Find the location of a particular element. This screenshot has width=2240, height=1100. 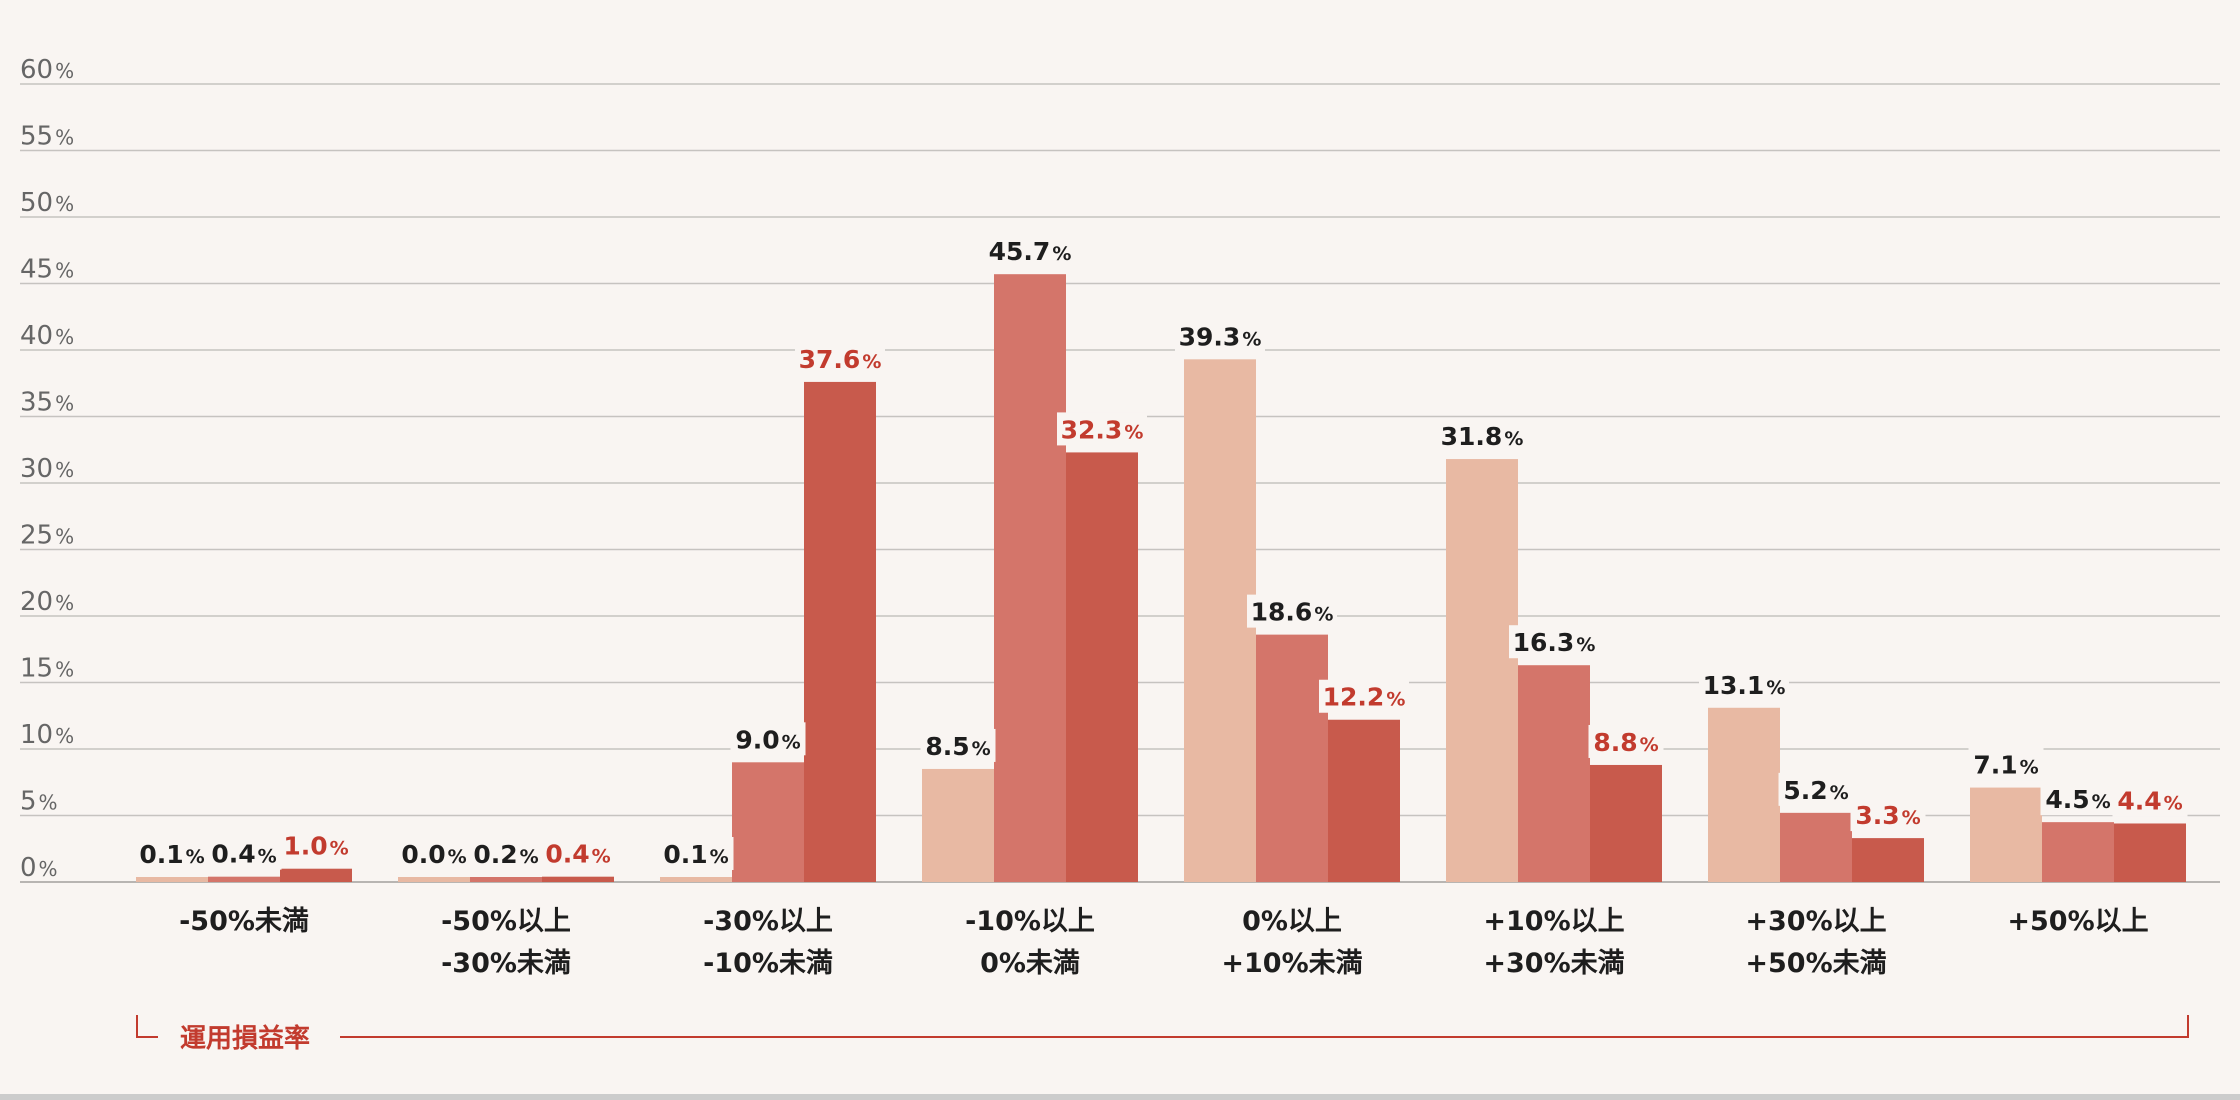

value-label: 0.0% is located at coordinates (433, 854).